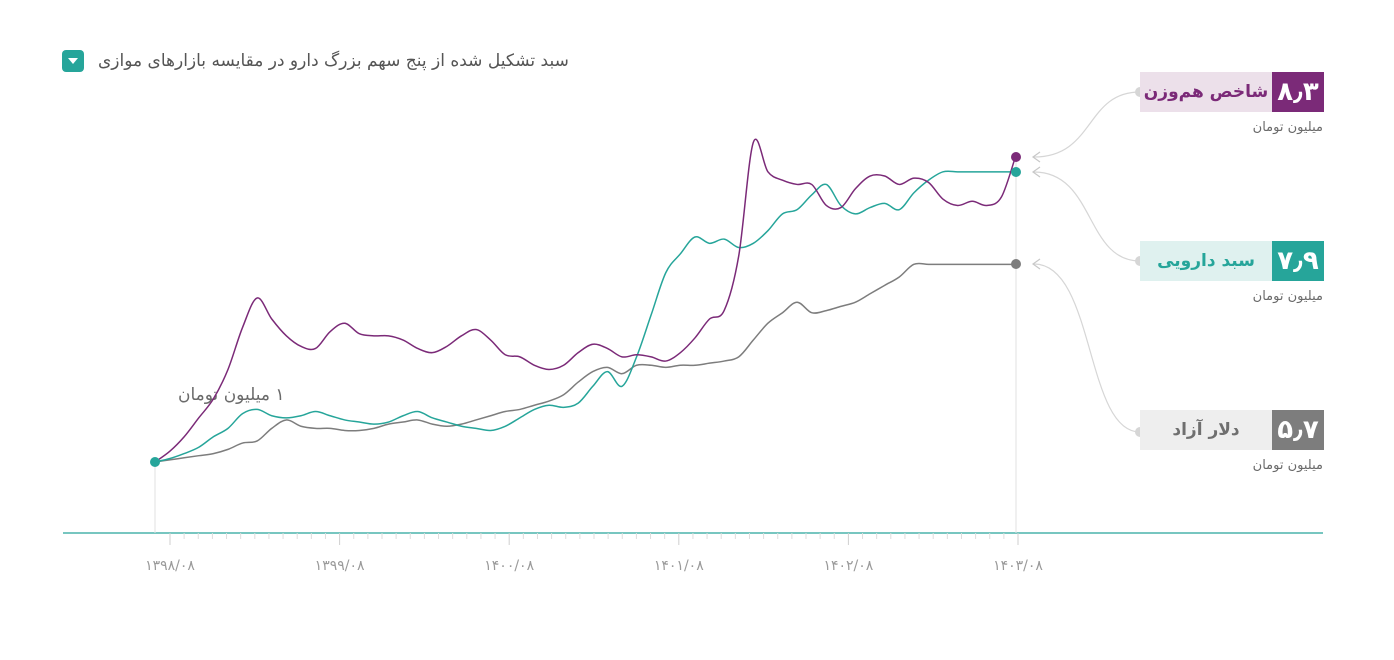  I want to click on legend-label-equal-weight: شاخص هم‌وزن, so click(1206, 92).